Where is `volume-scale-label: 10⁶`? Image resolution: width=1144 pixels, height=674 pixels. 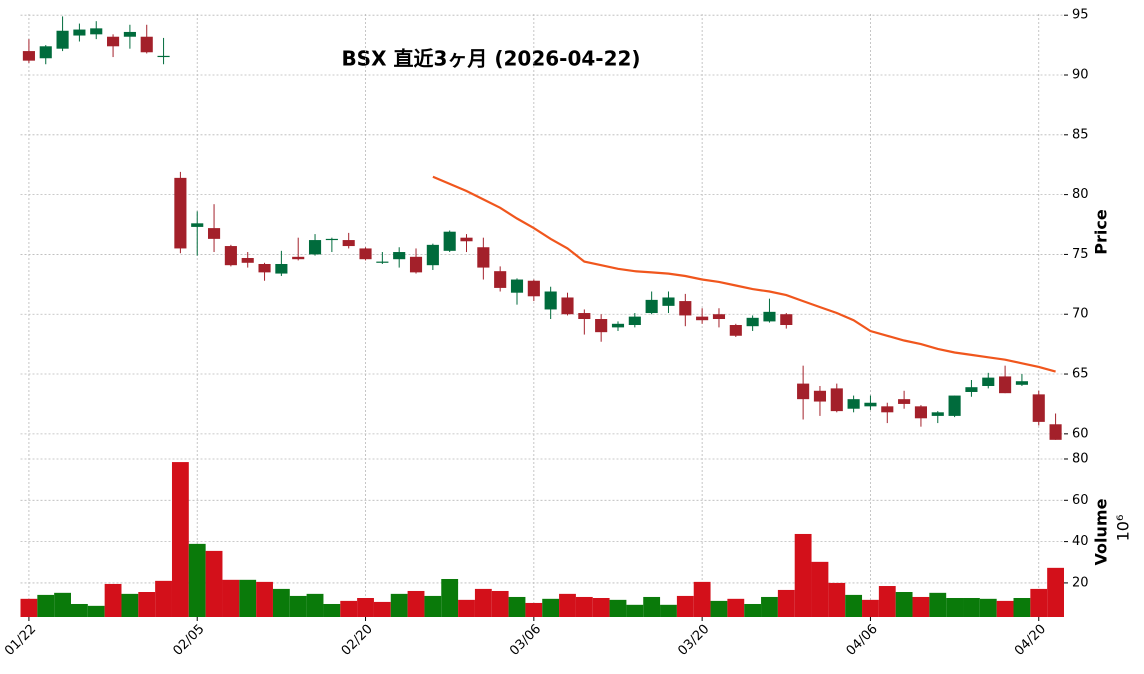
volume-scale-label: 10⁶ is located at coordinates (1123, 528).